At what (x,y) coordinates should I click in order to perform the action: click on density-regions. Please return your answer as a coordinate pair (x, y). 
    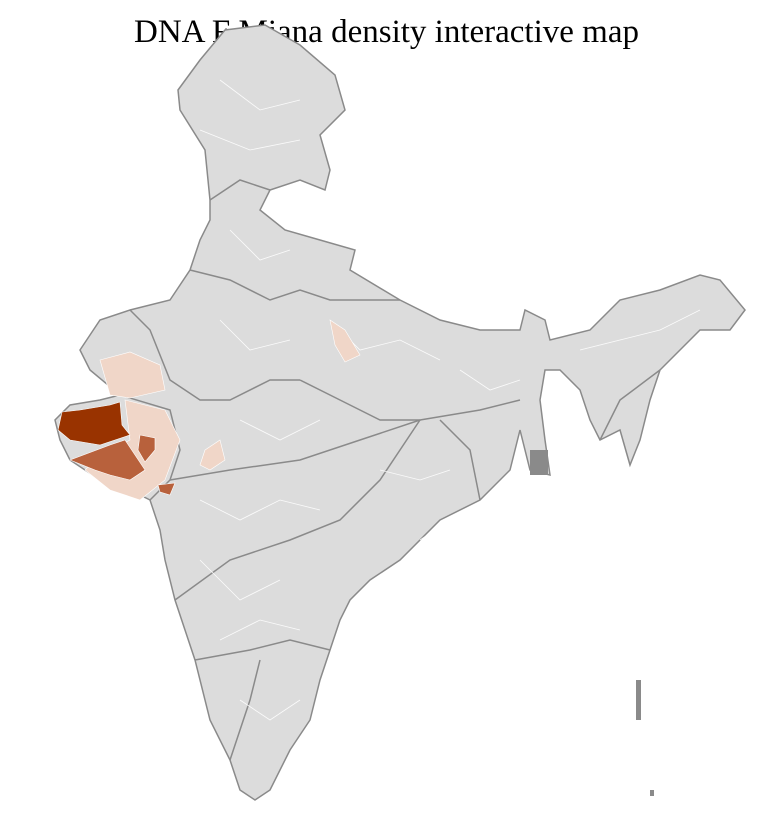
    Looking at the image, I should click on (209, 410).